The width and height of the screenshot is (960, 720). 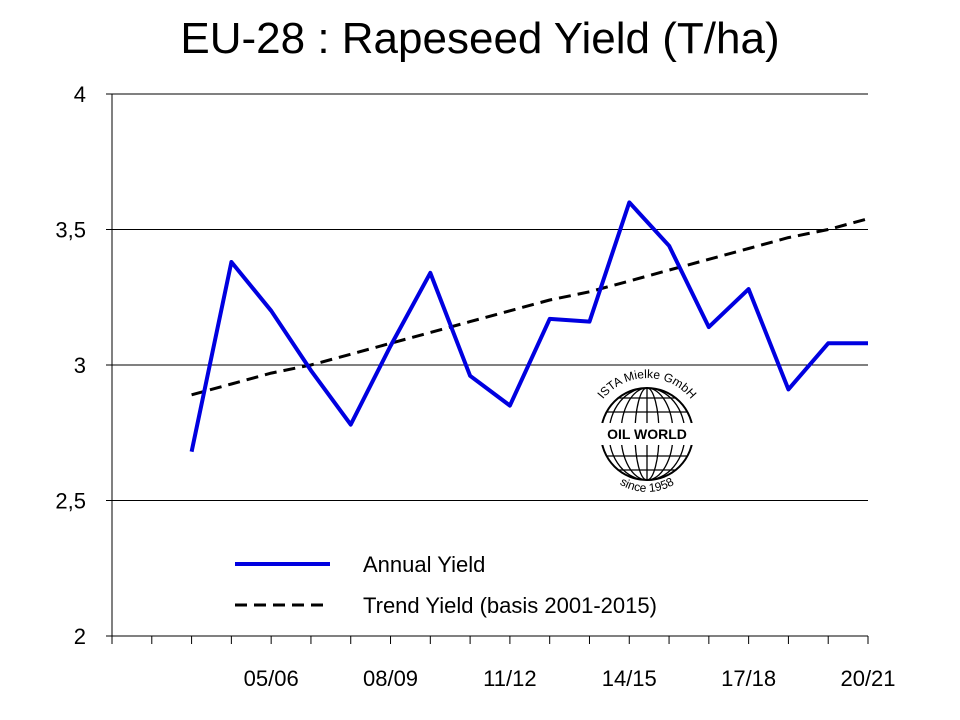 I want to click on y-tick-label: 4, so click(x=80, y=94).